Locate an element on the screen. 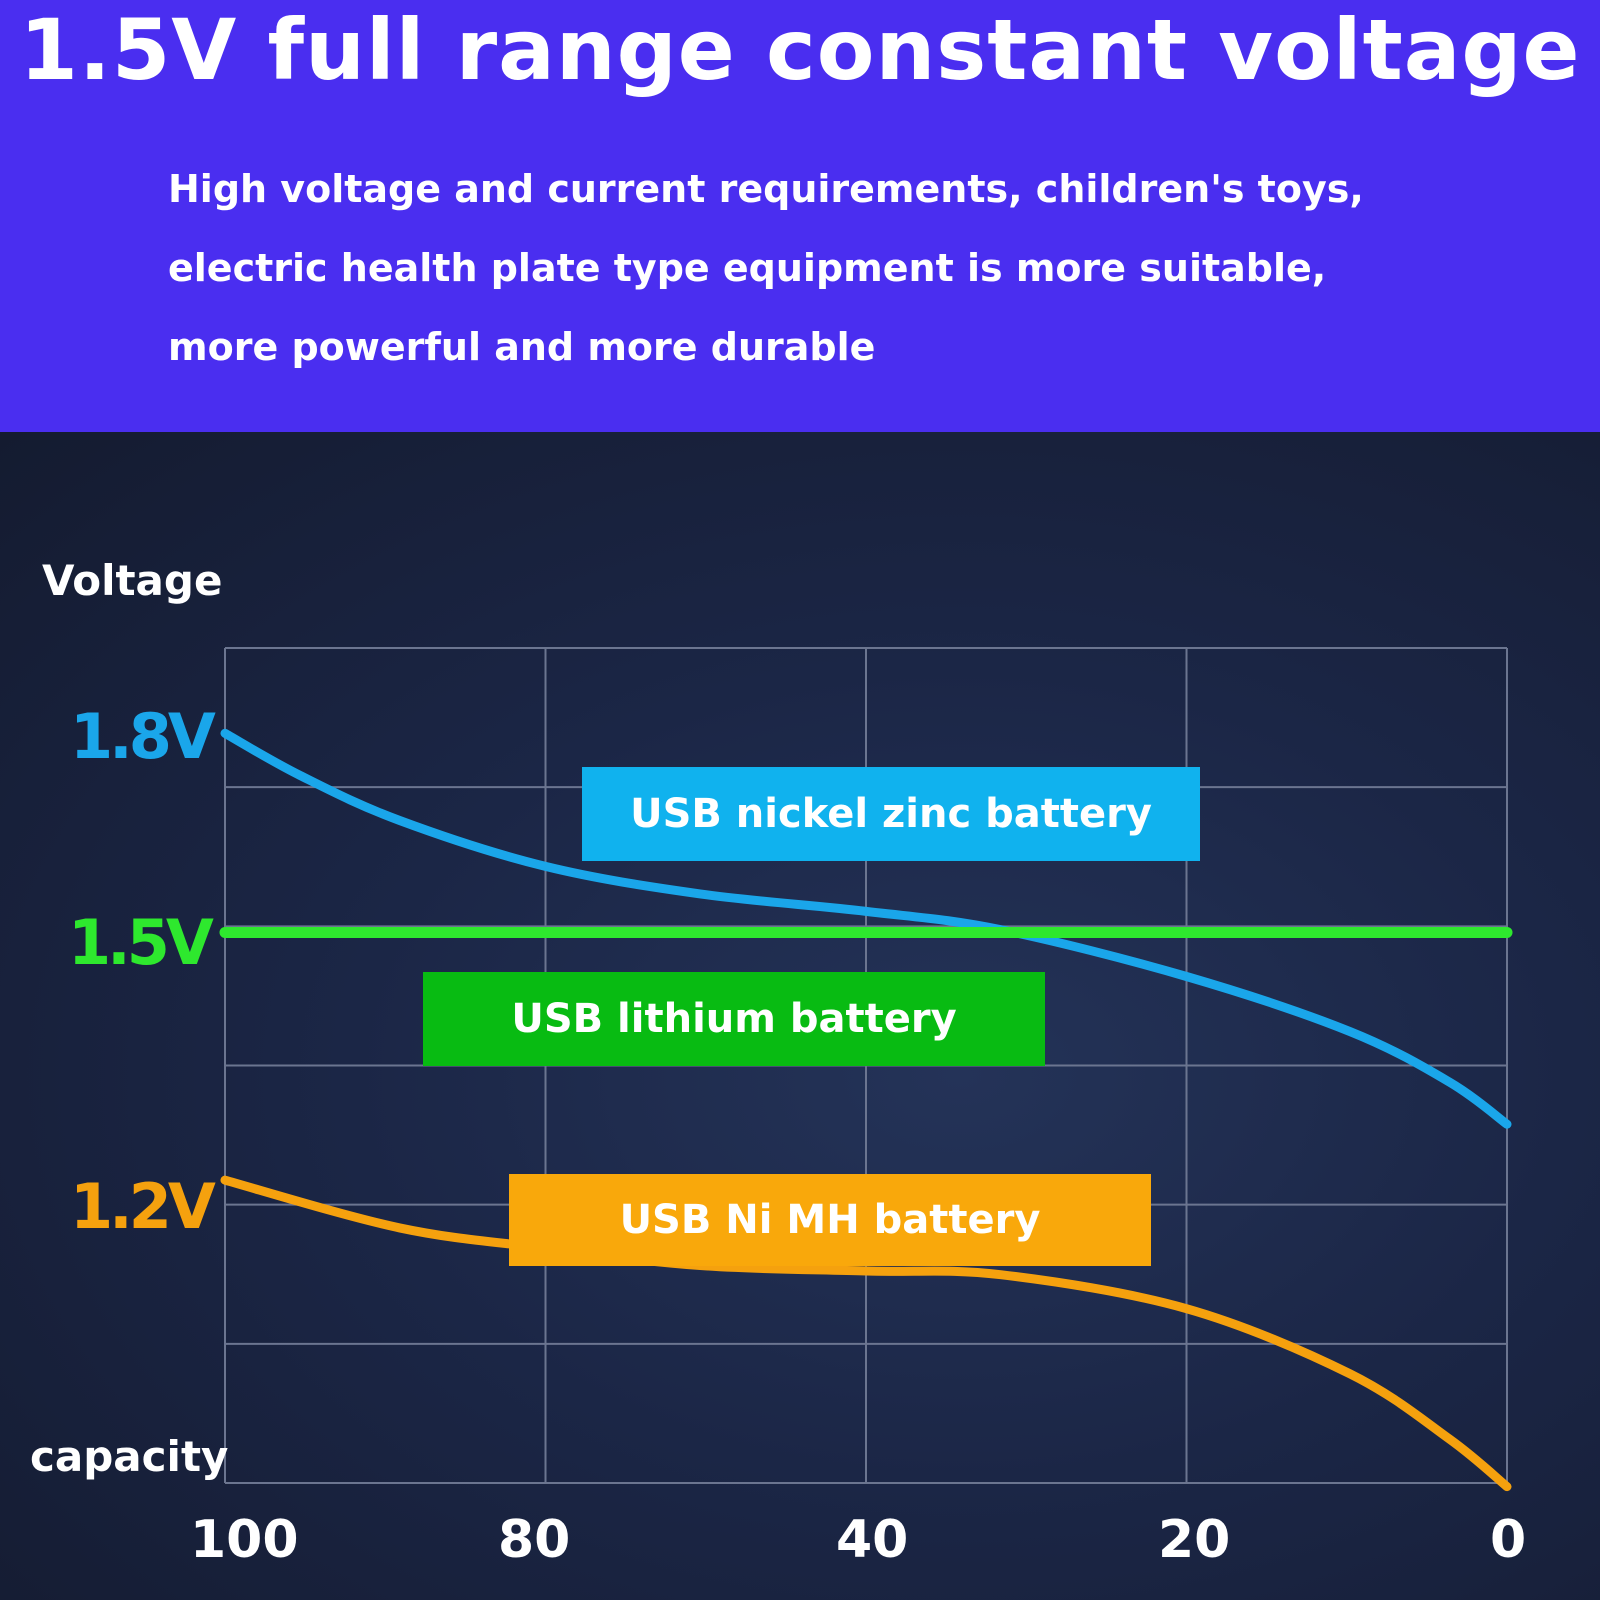  subtitle-line: more powerful and more durable is located at coordinates (522, 347).